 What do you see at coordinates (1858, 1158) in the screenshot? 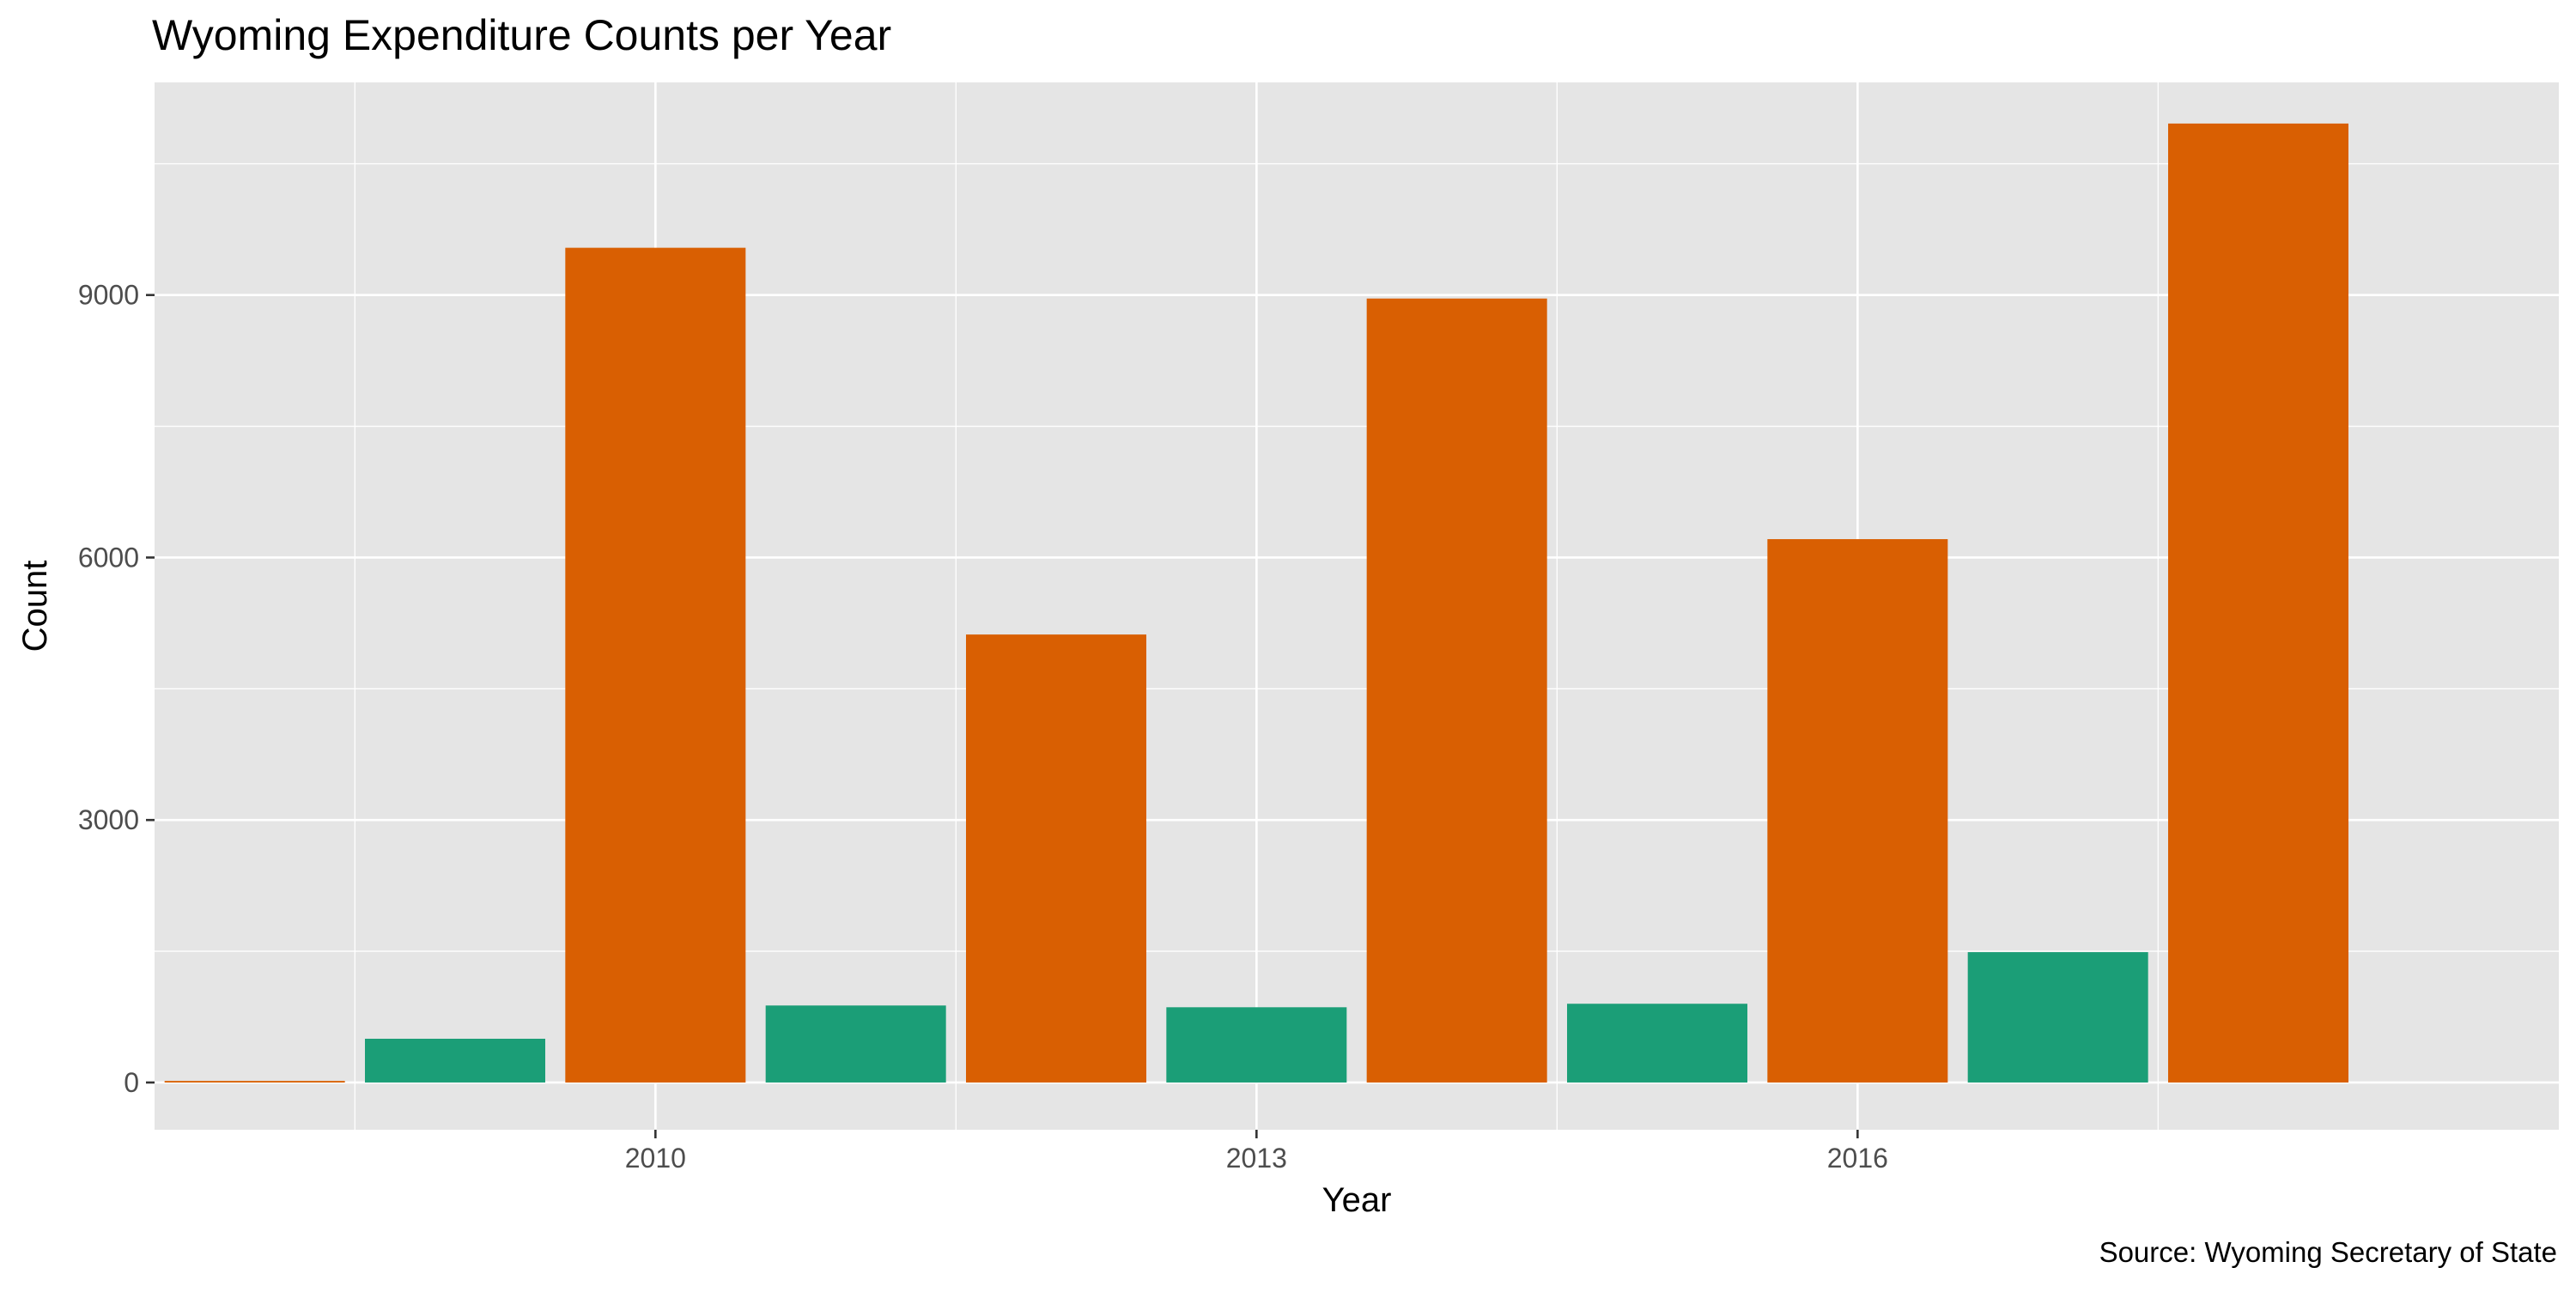
I see `x-tick-label: 2016` at bounding box center [1858, 1158].